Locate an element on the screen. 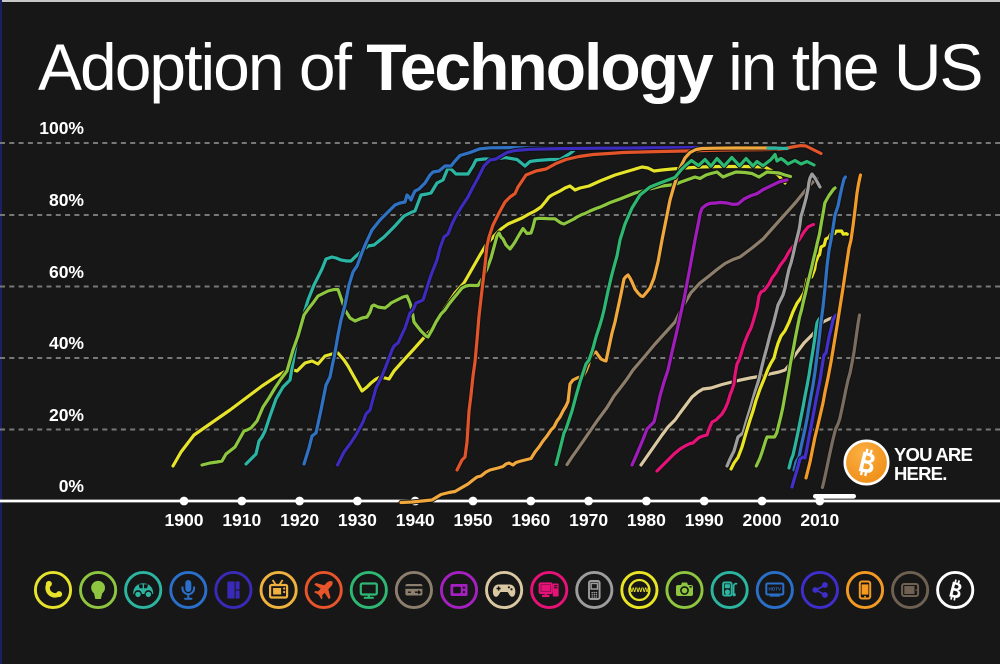 The height and width of the screenshot is (664, 1000). svg-text: HDTV is located at coordinates (775, 589).